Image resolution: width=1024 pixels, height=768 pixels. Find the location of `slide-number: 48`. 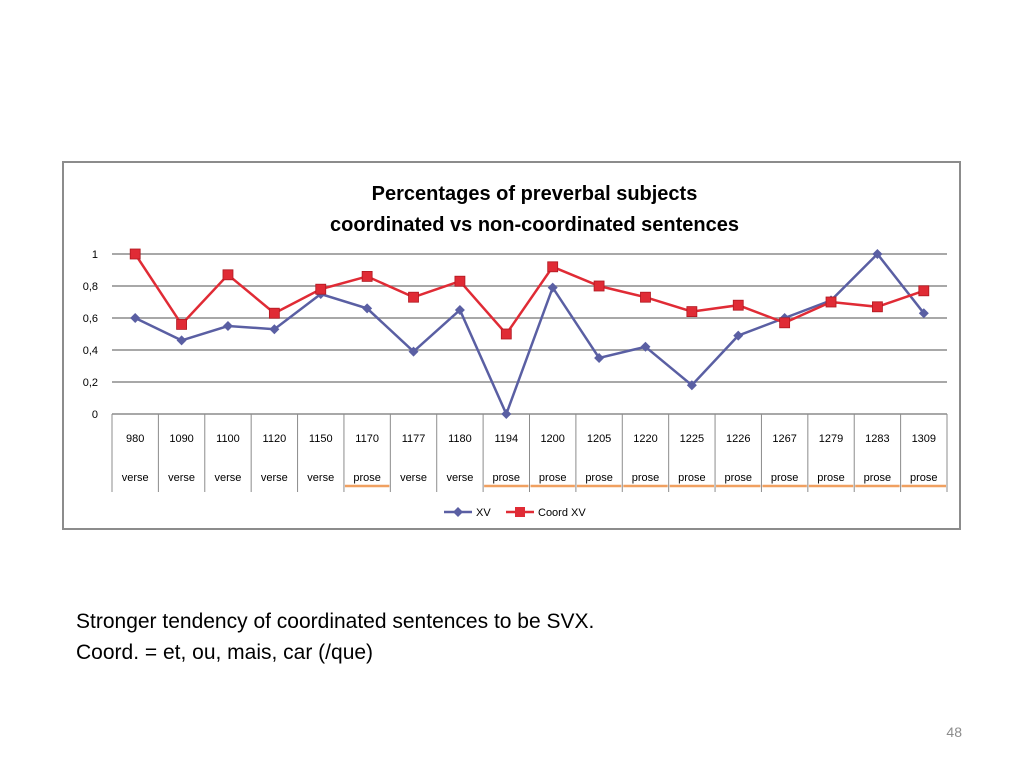

slide-number: 48 is located at coordinates (954, 732).